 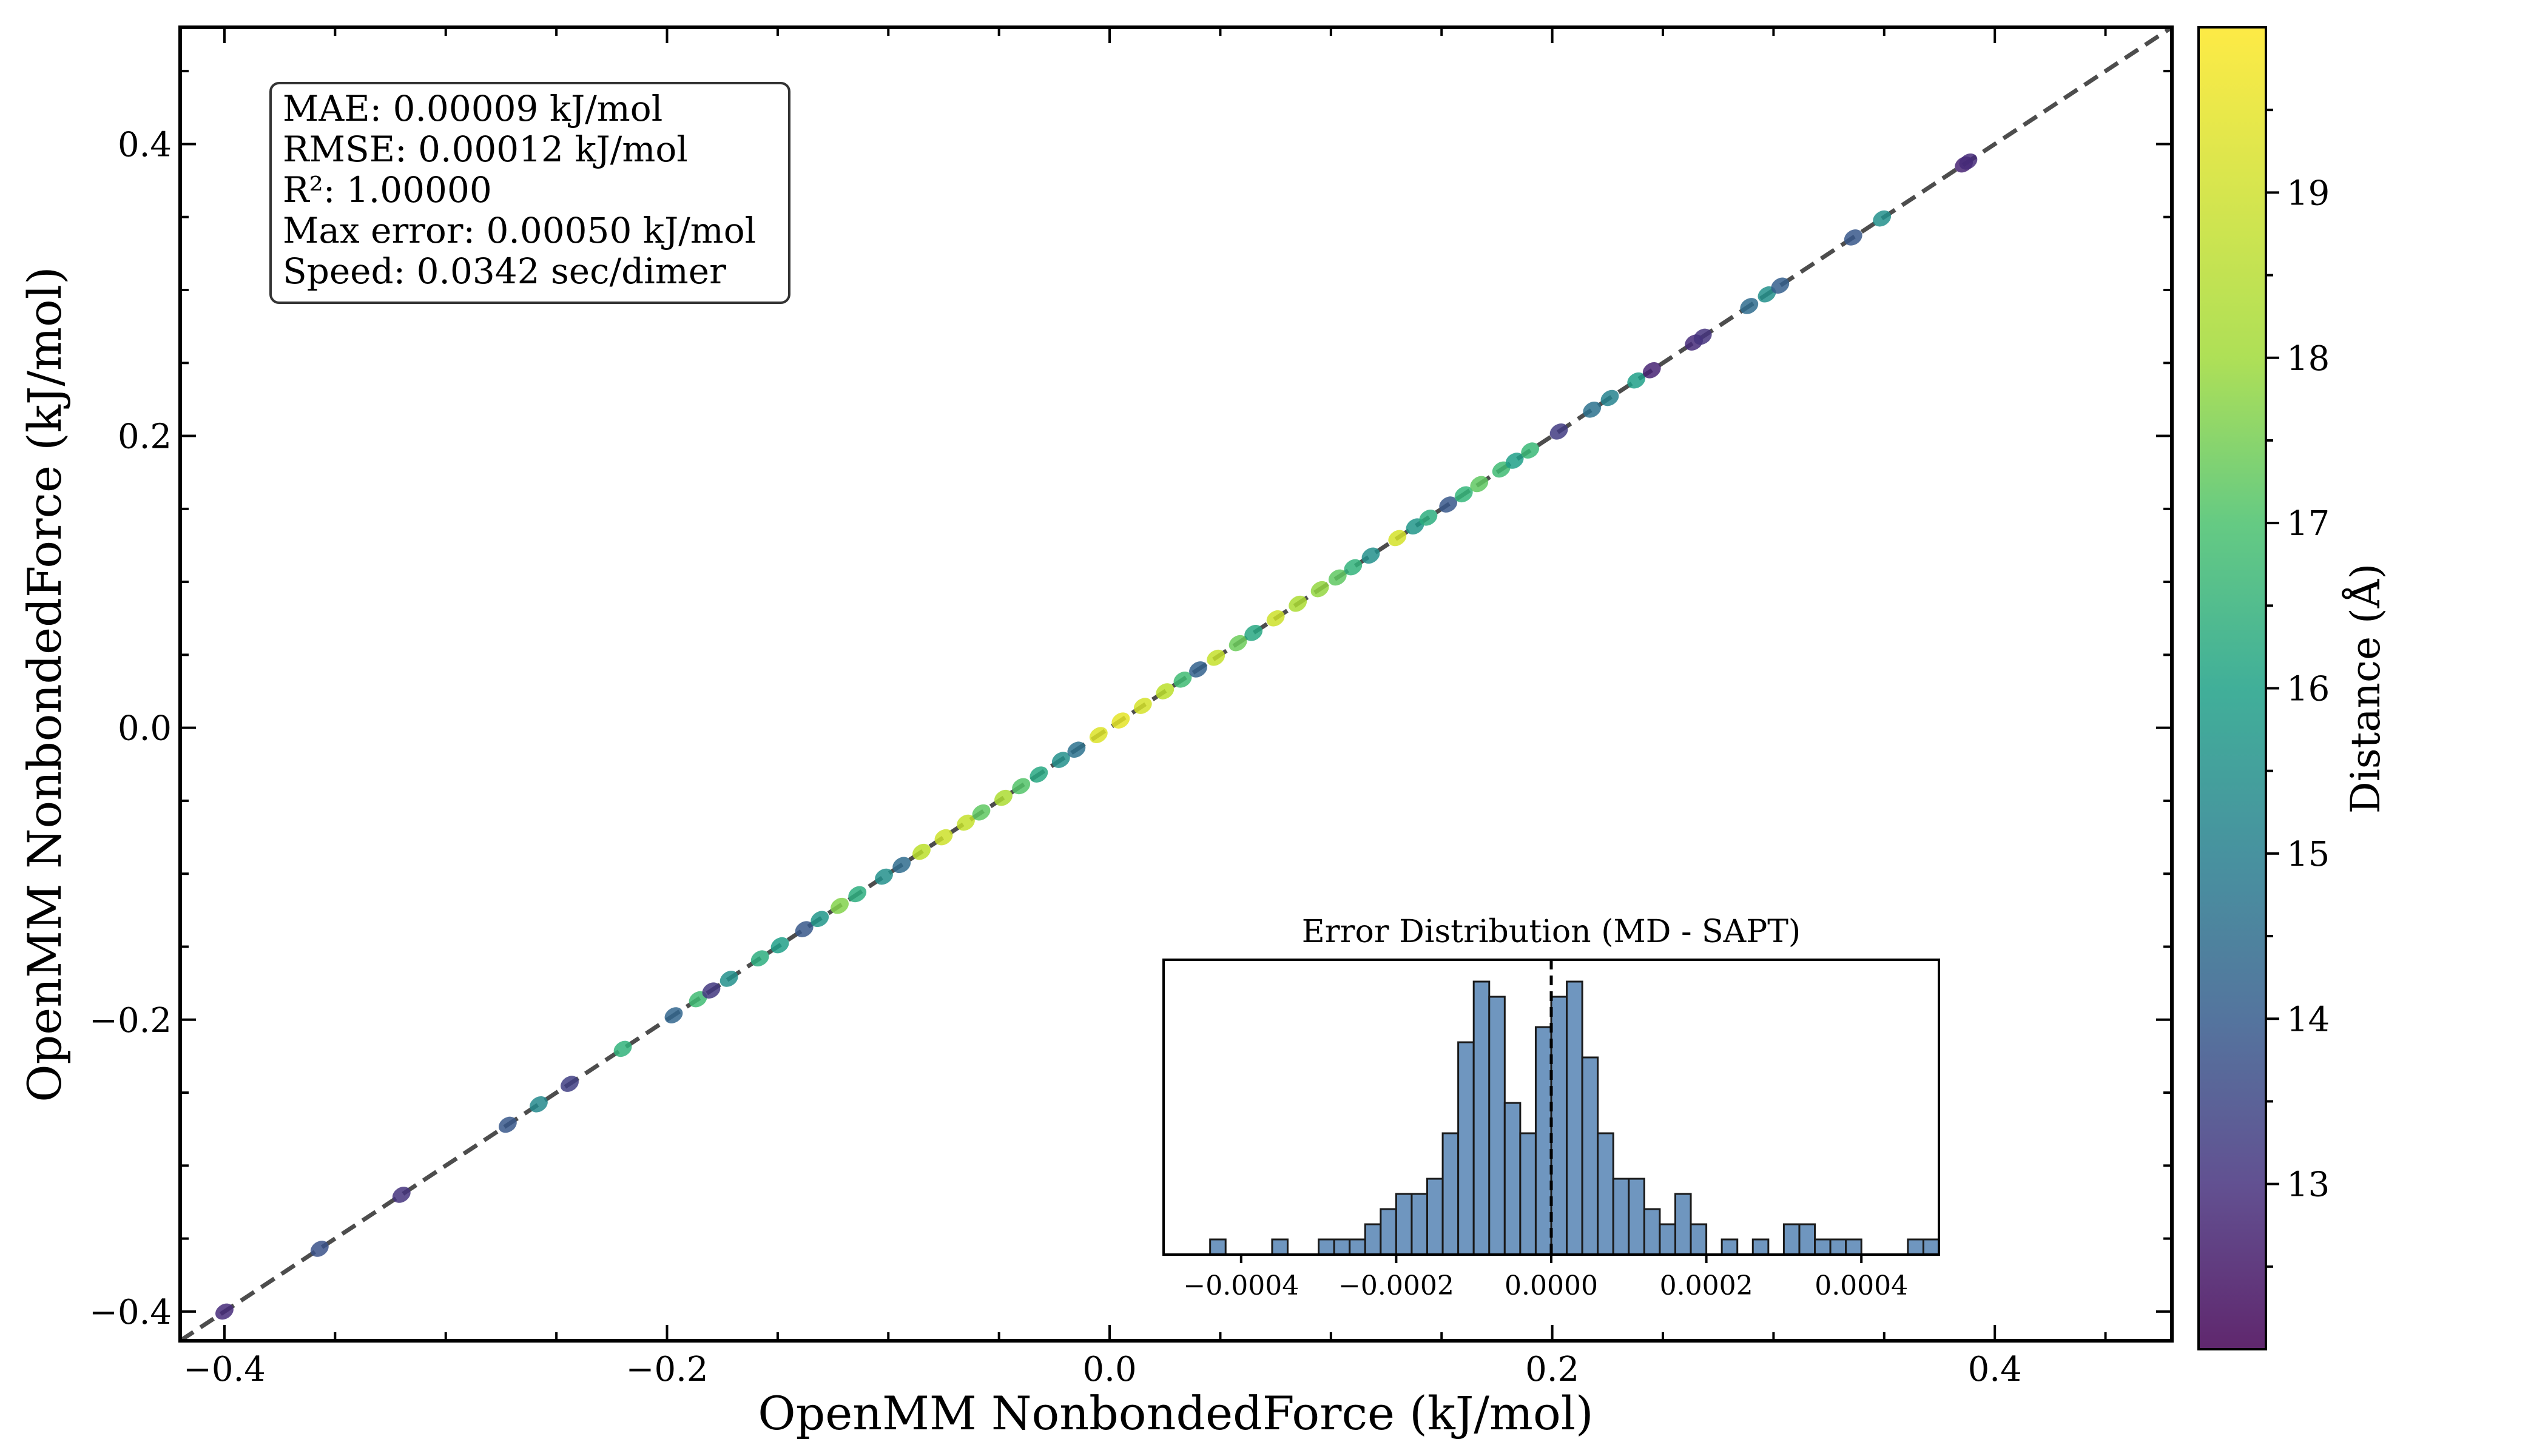 What do you see at coordinates (1241, 1285) in the screenshot?
I see `inset-x-tick-label: −0.0004` at bounding box center [1241, 1285].